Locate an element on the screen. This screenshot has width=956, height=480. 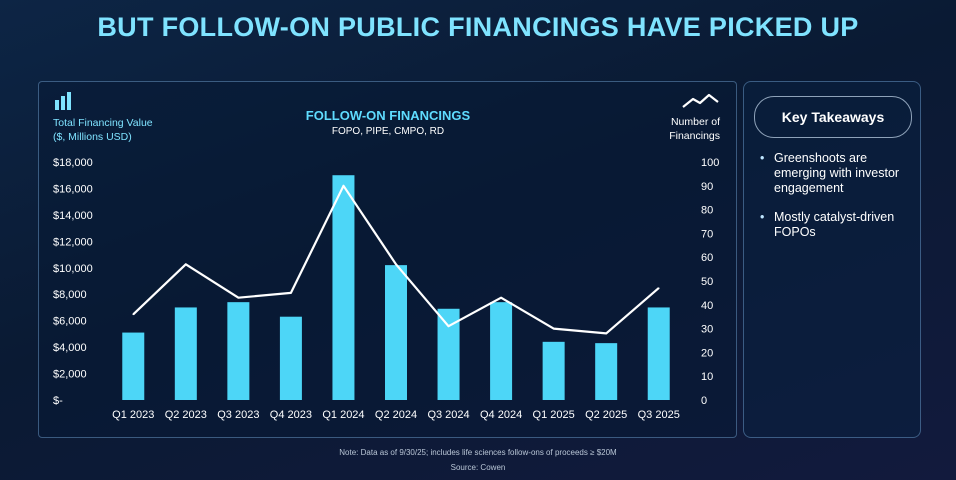
x-axis-tick-label: Q3 2023 is located at coordinates (238, 415).